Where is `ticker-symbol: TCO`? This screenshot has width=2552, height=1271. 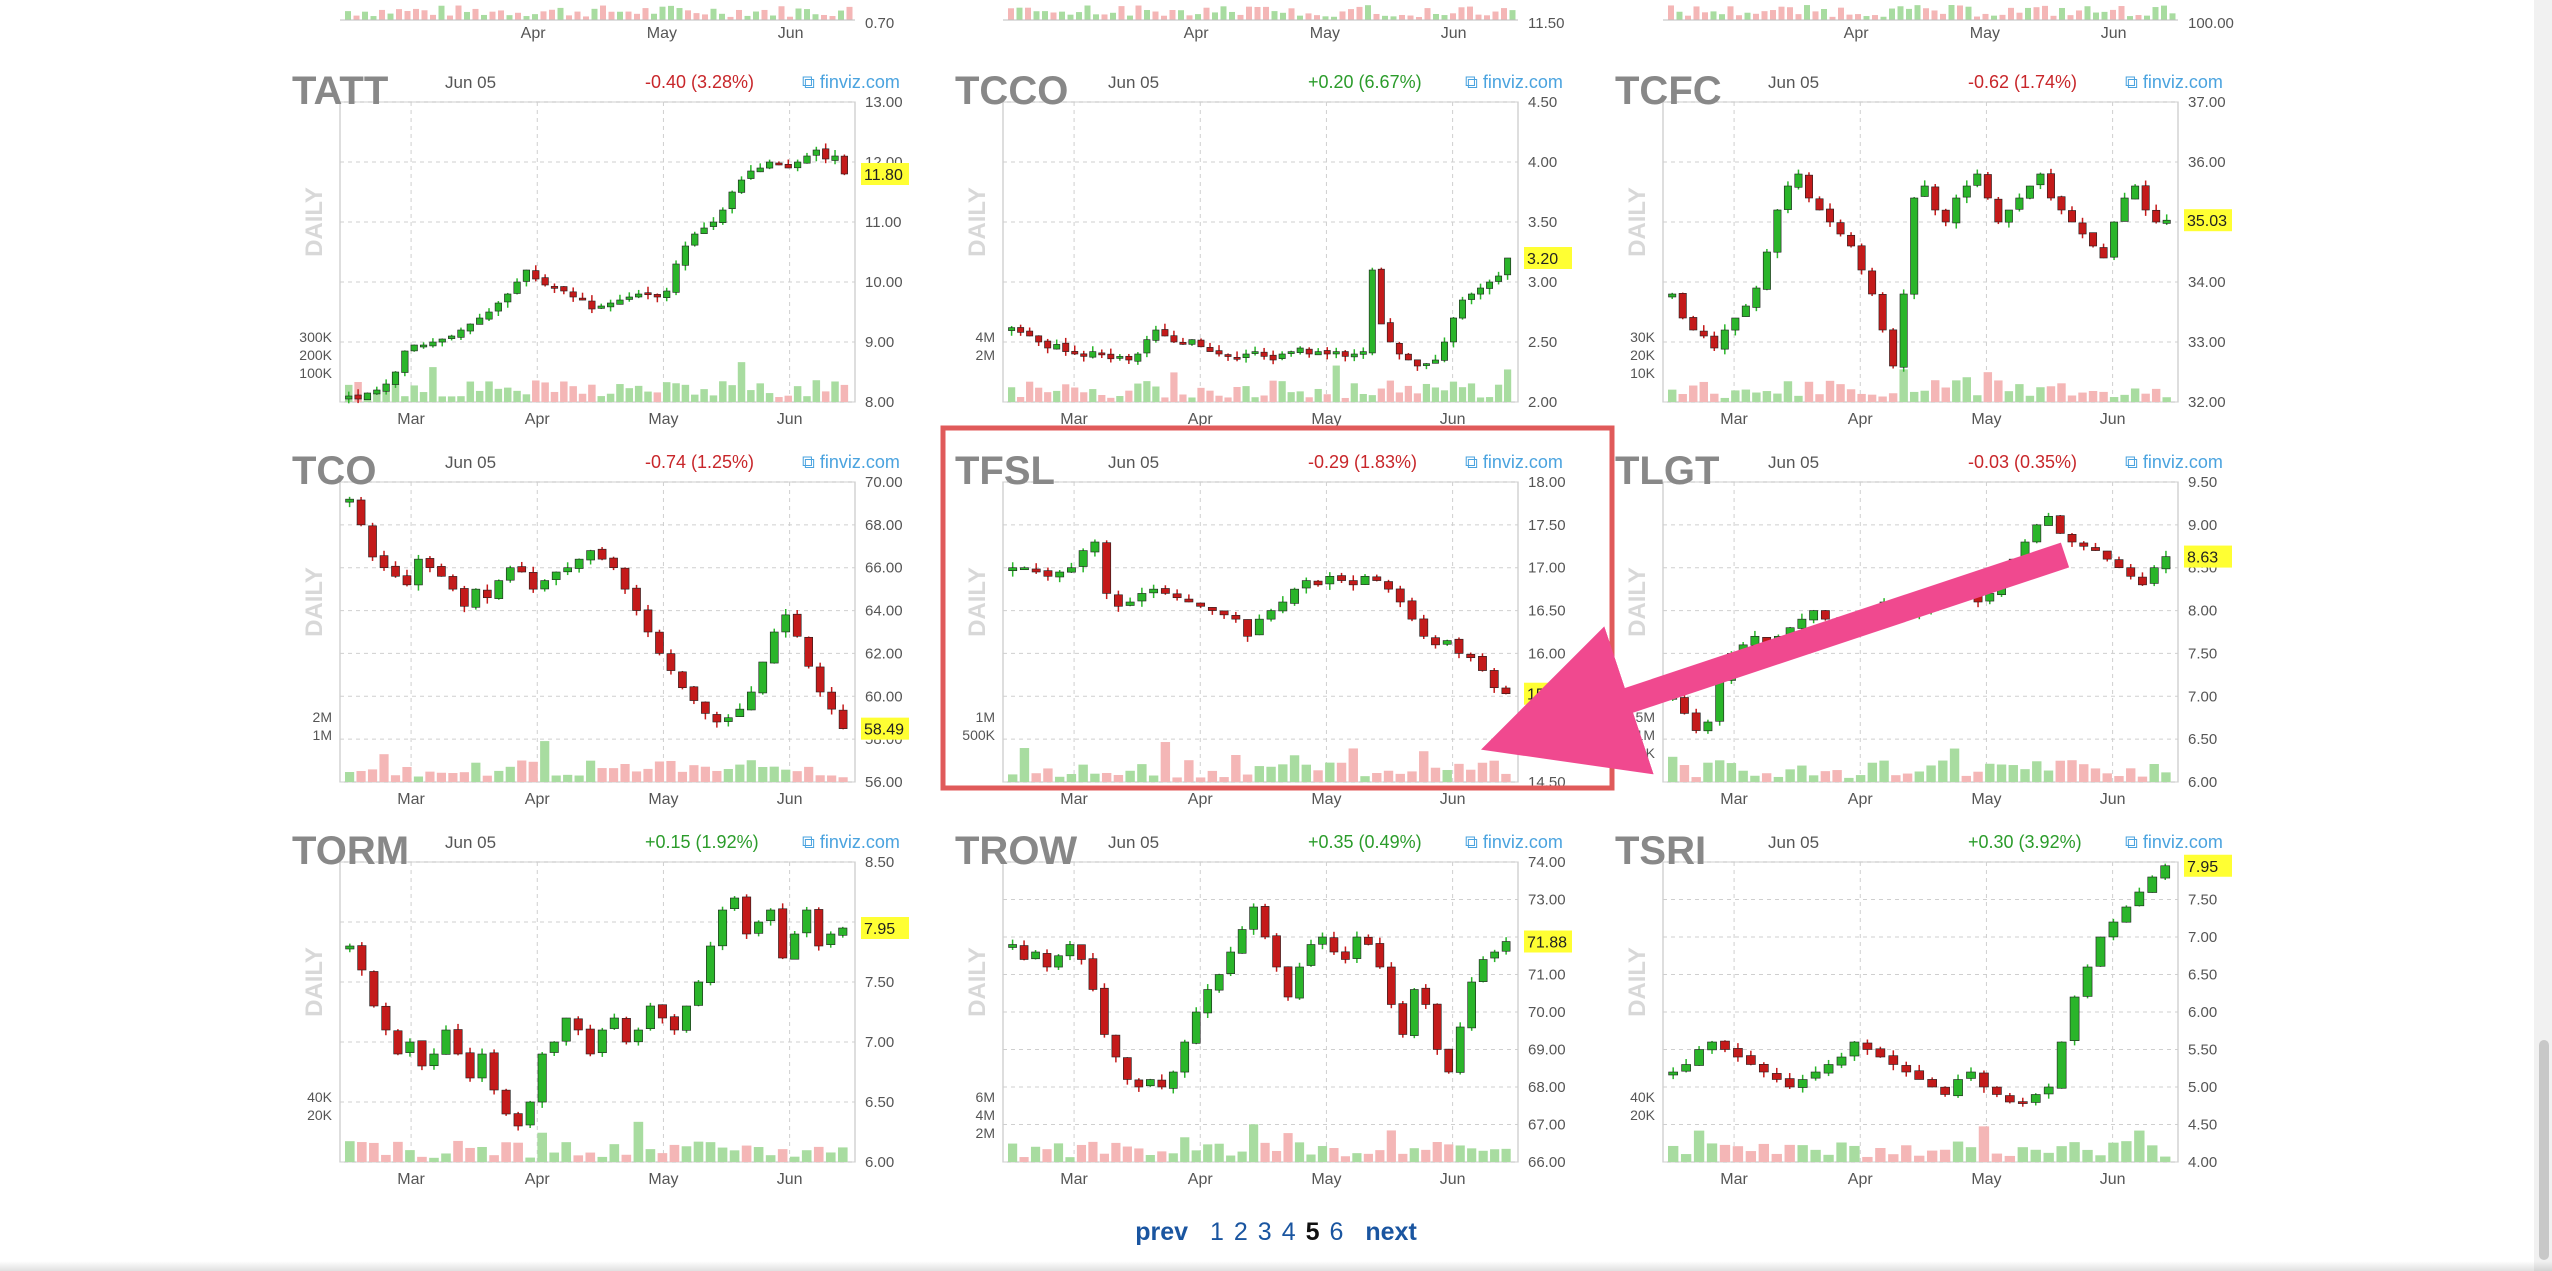
ticker-symbol: TCO is located at coordinates (334, 471).